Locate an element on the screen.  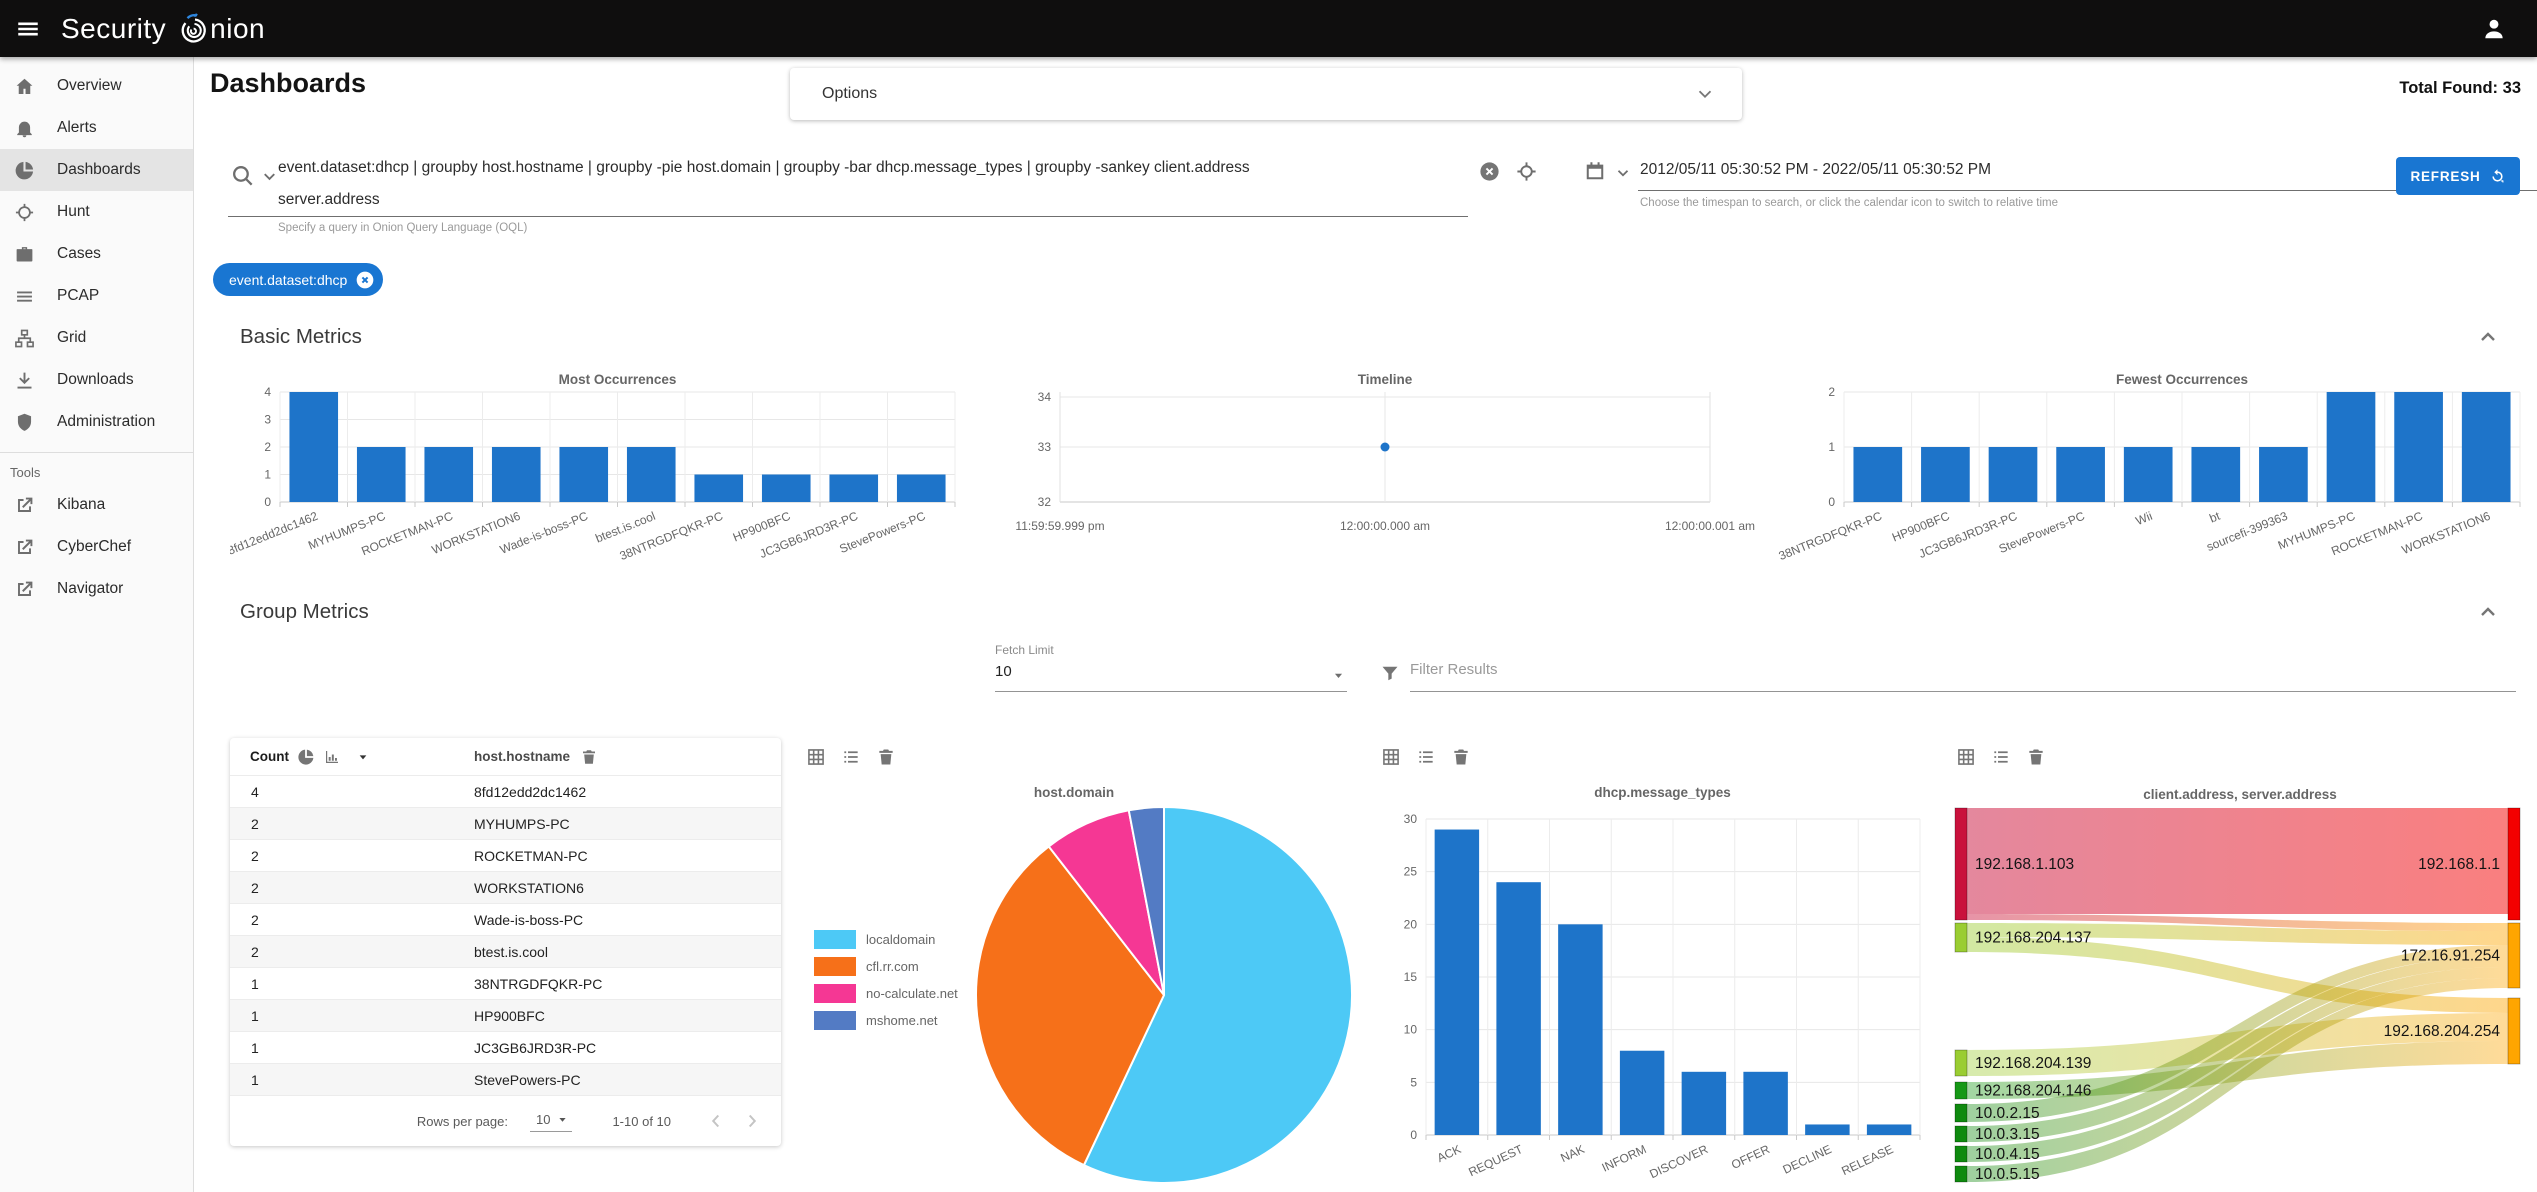
sidebar-item-overview: Overview is located at coordinates (96, 86).